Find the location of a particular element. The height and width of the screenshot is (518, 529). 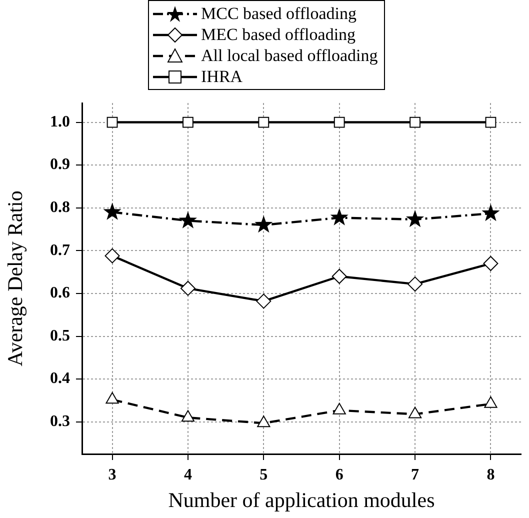

y-tick-label: 0.3 is located at coordinates (60, 421).